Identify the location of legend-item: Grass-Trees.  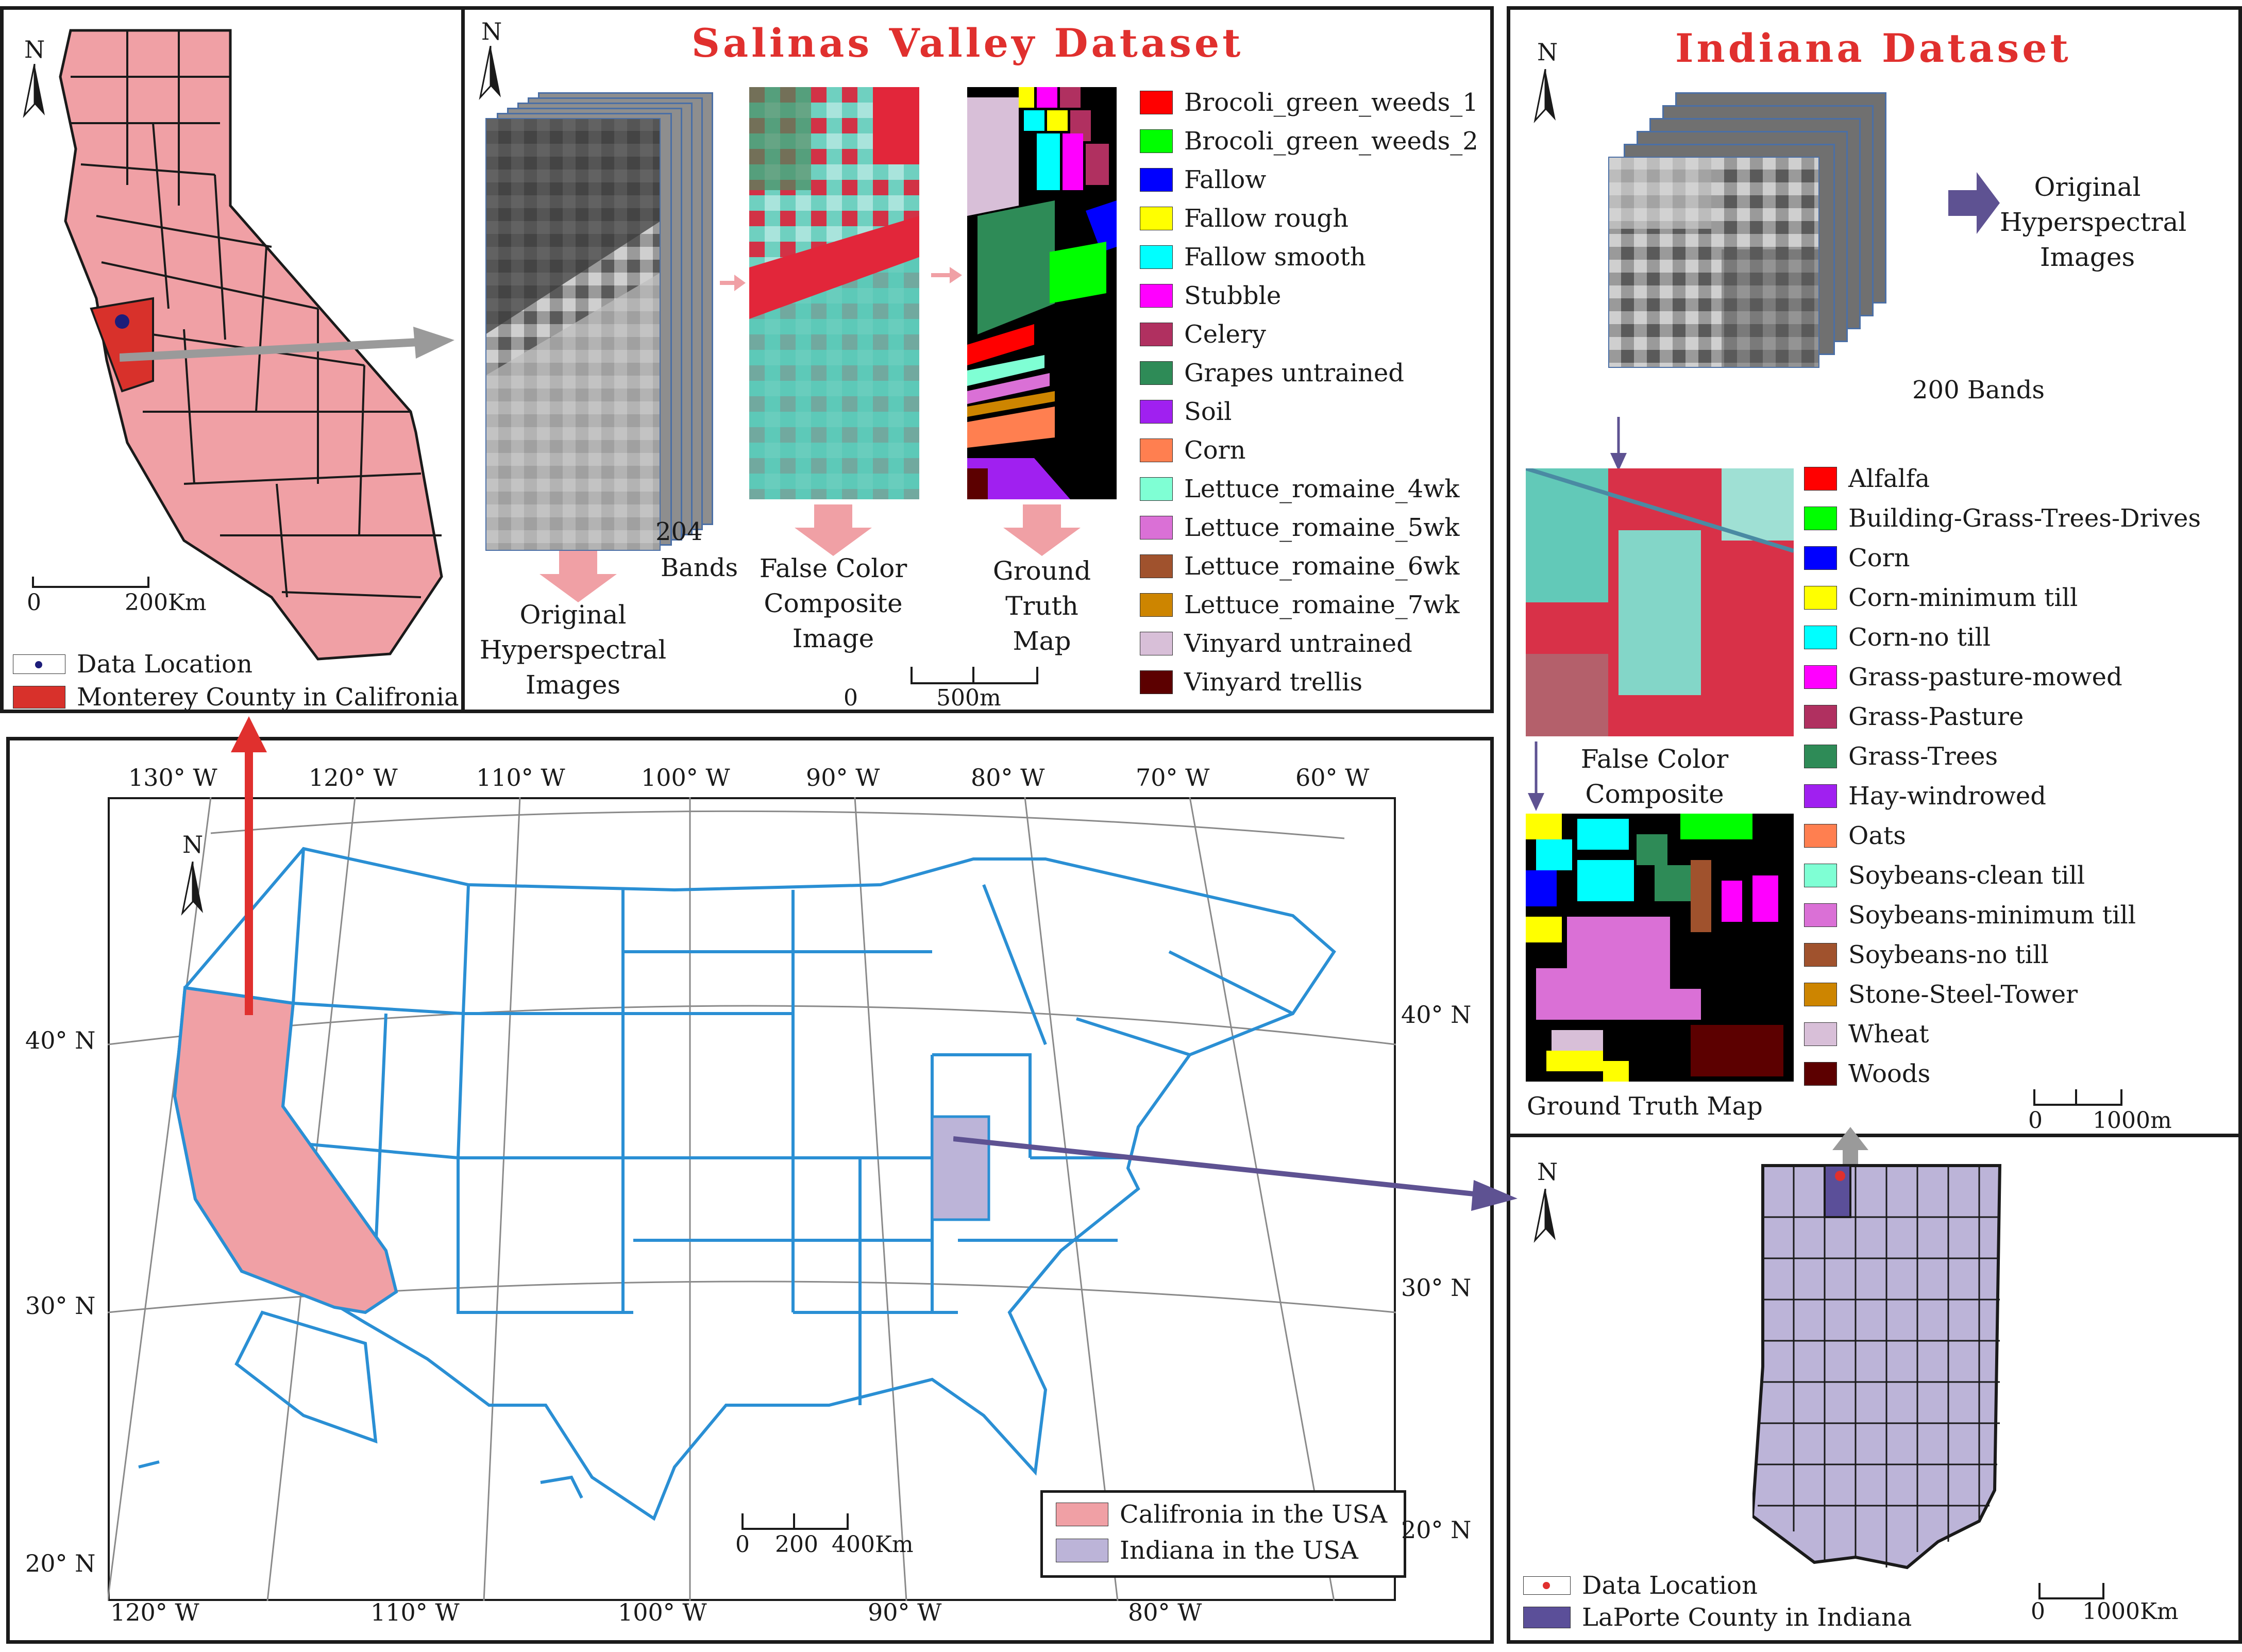
(1901, 756).